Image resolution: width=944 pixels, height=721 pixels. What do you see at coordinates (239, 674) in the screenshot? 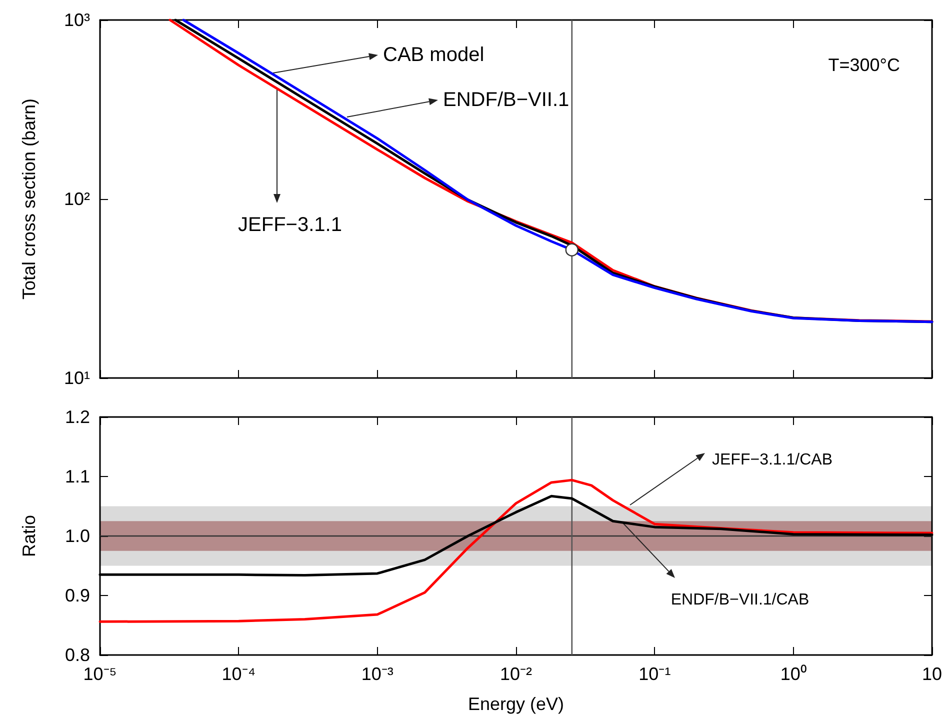
I see `x-tick-label: 10⁻⁴` at bounding box center [239, 674].